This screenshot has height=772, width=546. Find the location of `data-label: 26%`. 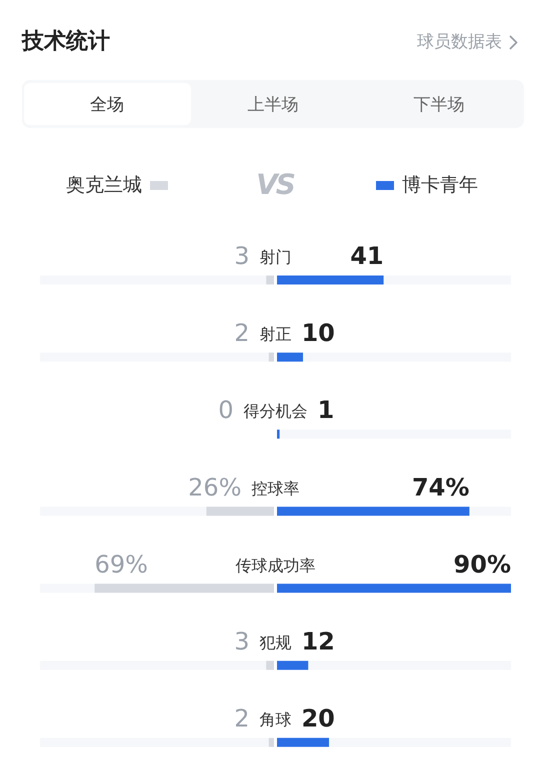

data-label: 26% is located at coordinates (215, 487).